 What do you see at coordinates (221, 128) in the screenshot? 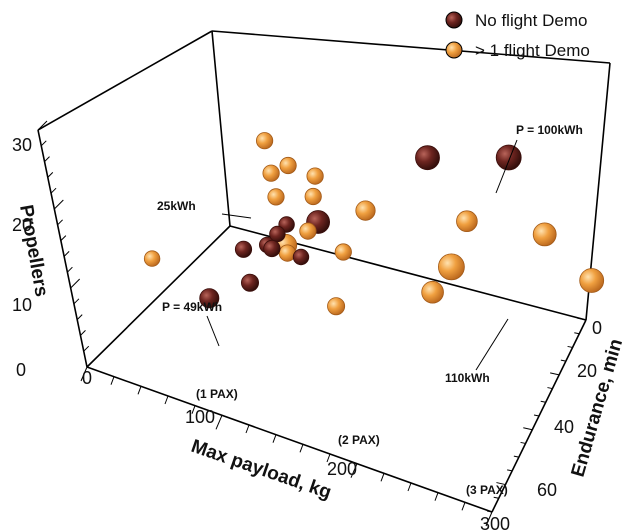
I see `back-vertical-edge` at bounding box center [221, 128].